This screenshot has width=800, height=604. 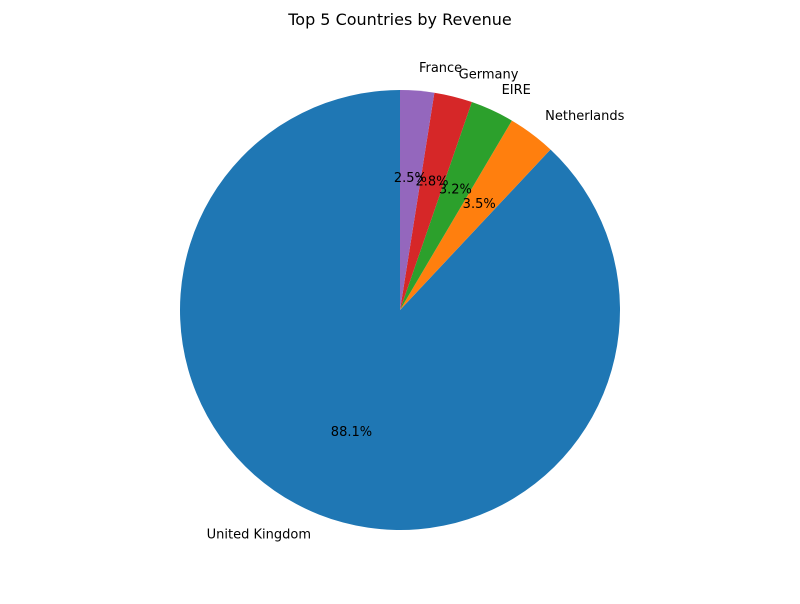 I want to click on slice-percent-eire: 3.2%, so click(x=455, y=190).